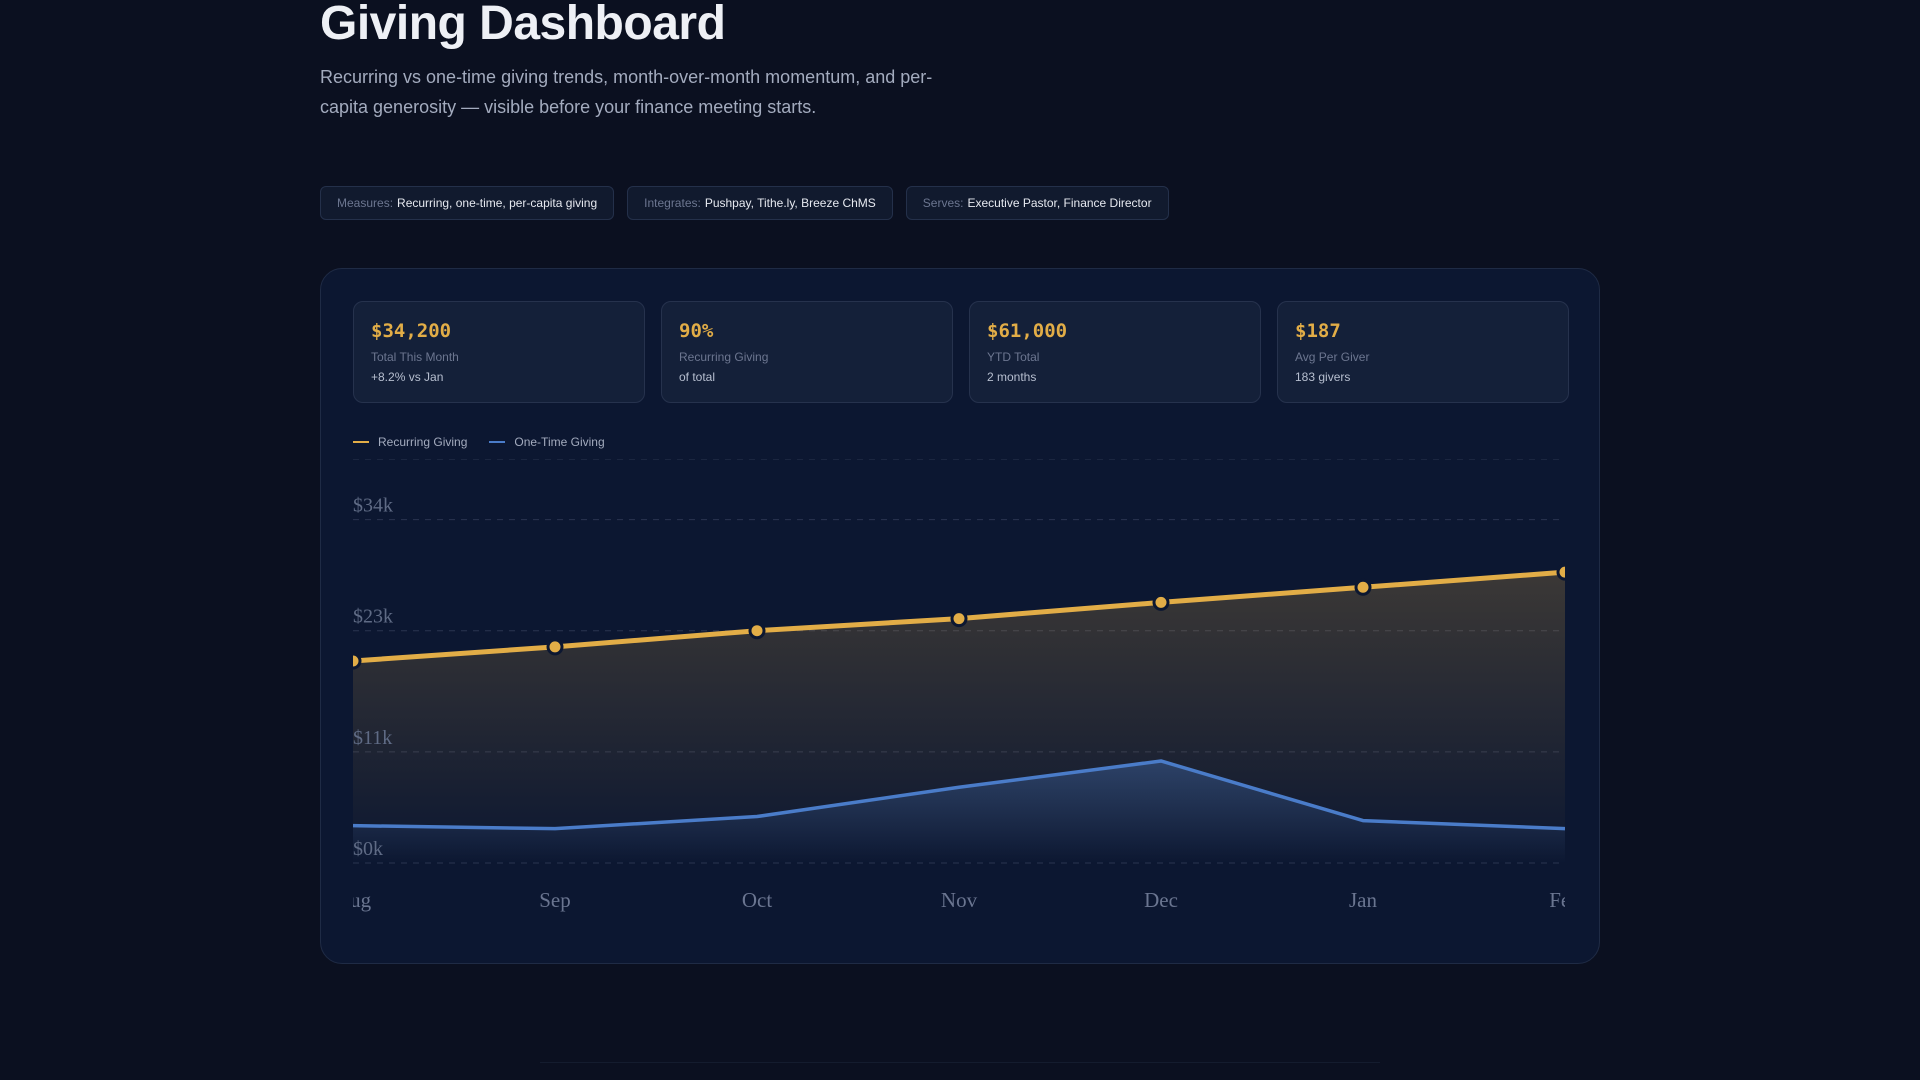 The width and height of the screenshot is (1920, 1080). What do you see at coordinates (757, 900) in the screenshot?
I see `x-tick-label: Oct` at bounding box center [757, 900].